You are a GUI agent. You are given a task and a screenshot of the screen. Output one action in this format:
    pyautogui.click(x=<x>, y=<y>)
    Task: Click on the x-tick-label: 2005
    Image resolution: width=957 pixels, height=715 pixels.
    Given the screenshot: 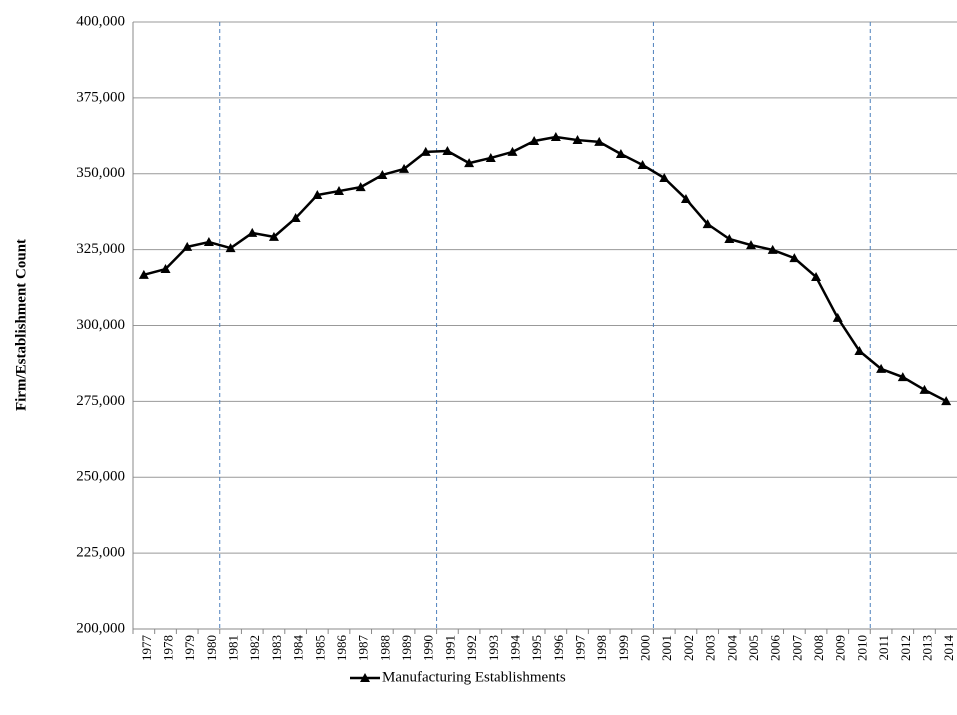 What is the action you would take?
    pyautogui.click(x=753, y=648)
    